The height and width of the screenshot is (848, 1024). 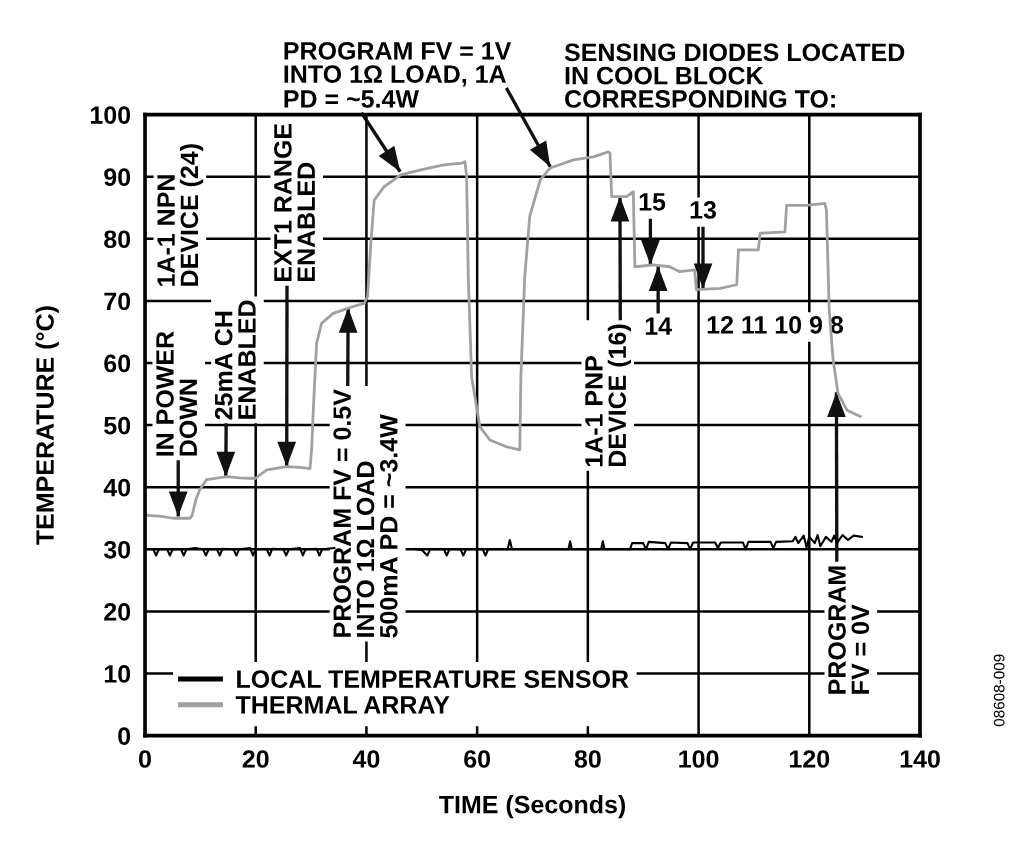 I want to click on annotation: 13, so click(x=703, y=210).